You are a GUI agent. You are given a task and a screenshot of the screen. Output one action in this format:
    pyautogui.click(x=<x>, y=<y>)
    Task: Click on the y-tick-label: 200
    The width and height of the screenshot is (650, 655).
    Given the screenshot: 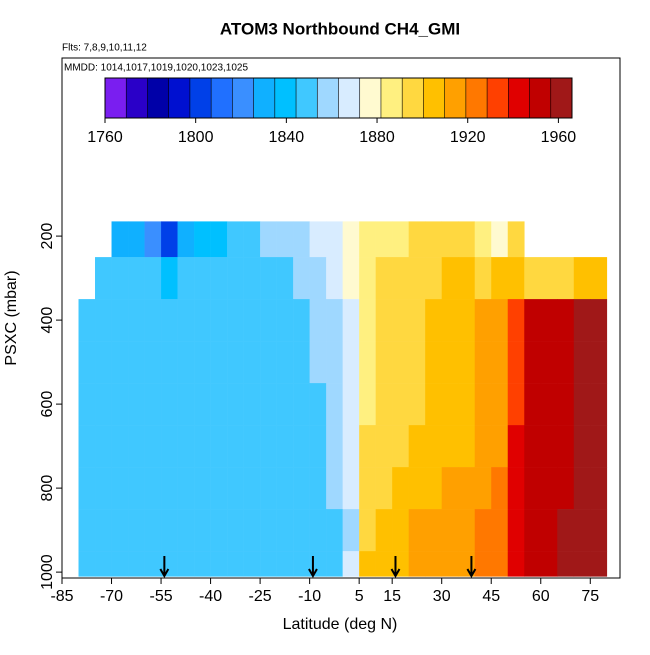 What is the action you would take?
    pyautogui.click(x=47, y=236)
    